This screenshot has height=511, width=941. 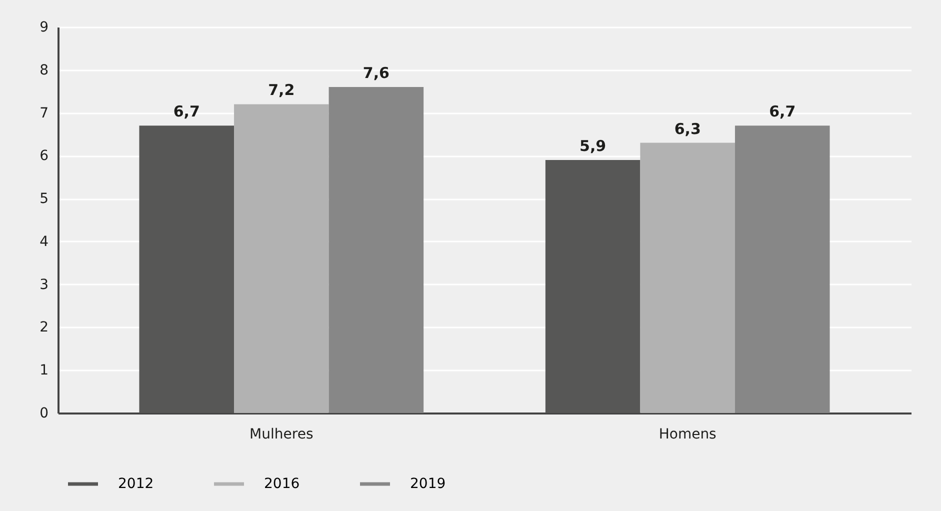 I want to click on y-tick-label: 2, so click(x=44, y=328).